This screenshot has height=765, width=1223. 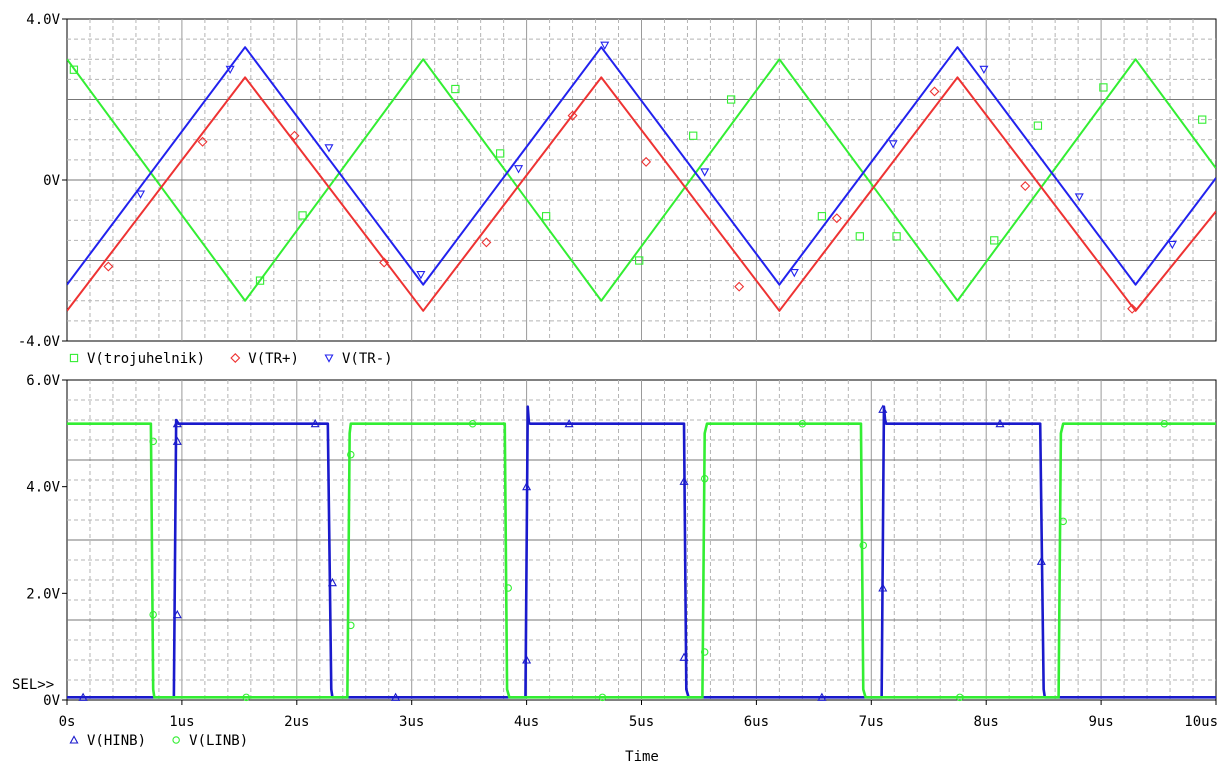 I want to click on sel-marker-label: SEL>>, so click(x=33, y=685).